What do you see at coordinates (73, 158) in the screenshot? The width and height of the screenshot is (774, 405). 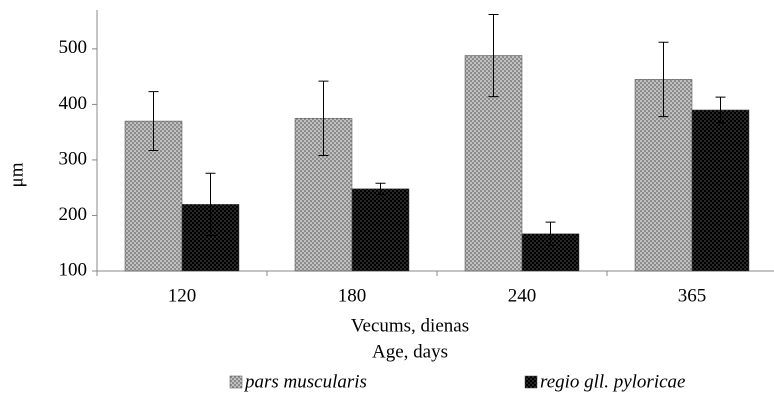 I see `y-tick-label: 300` at bounding box center [73, 158].